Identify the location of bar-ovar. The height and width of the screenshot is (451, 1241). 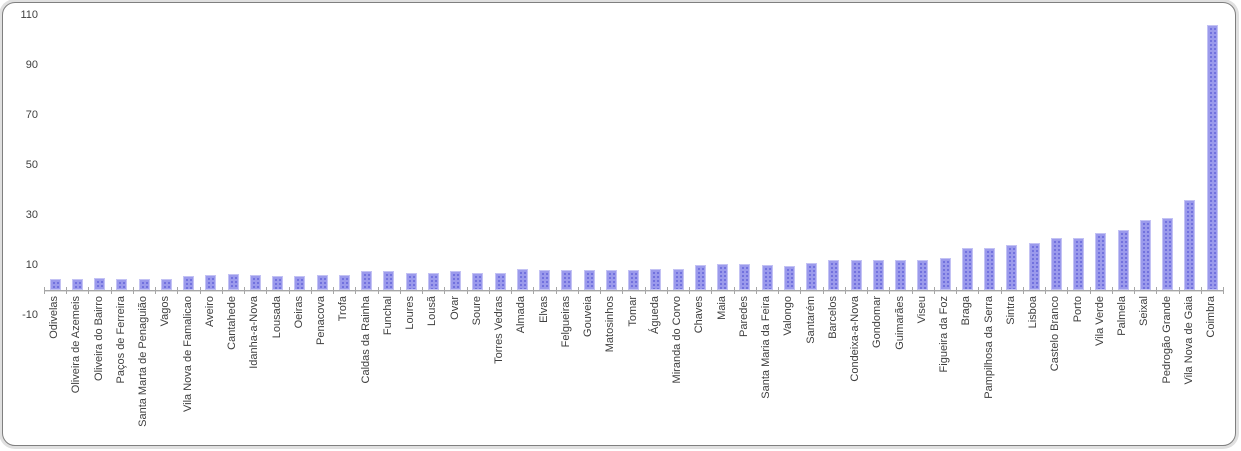
(456, 280).